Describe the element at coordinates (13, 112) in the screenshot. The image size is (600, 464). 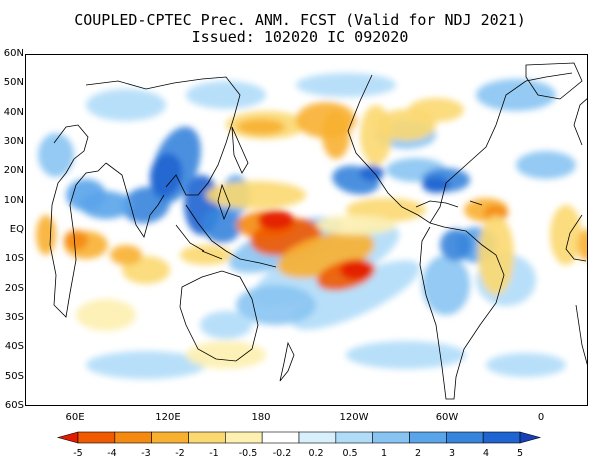
I see `lat-label: 40N` at that location.